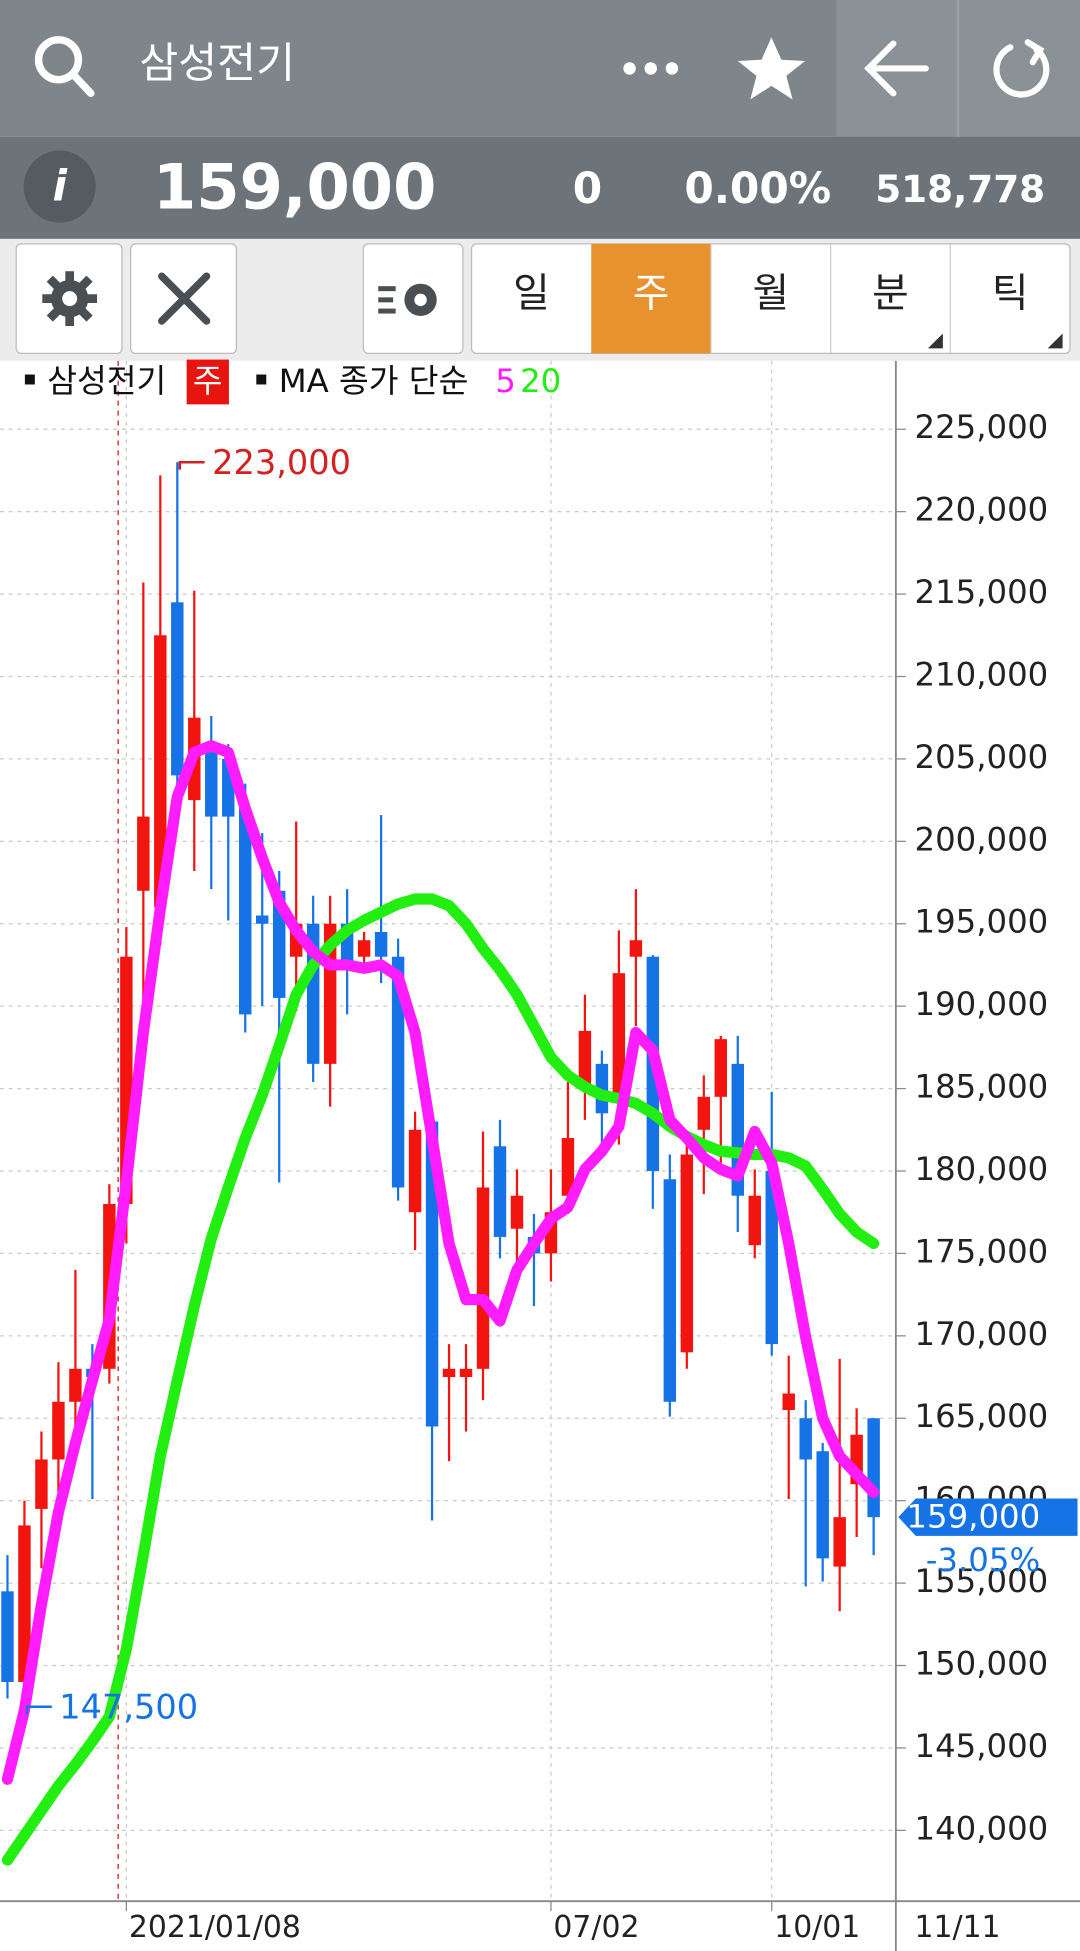 This screenshot has width=1080, height=1951. I want to click on last-price-change: -3.05%, so click(983, 1560).